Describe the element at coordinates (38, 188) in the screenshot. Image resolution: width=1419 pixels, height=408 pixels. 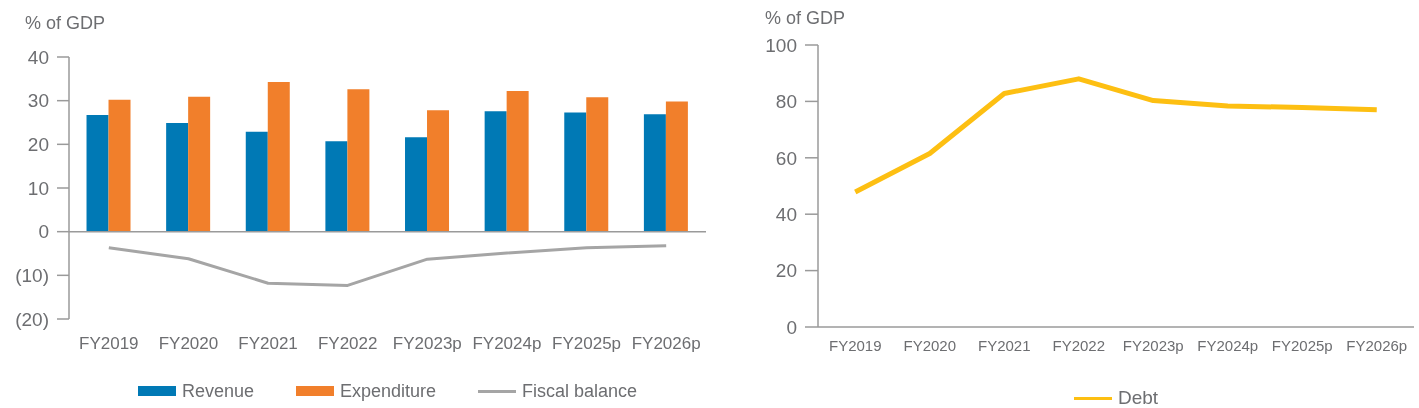
I see `y-tick-label: 10` at that location.